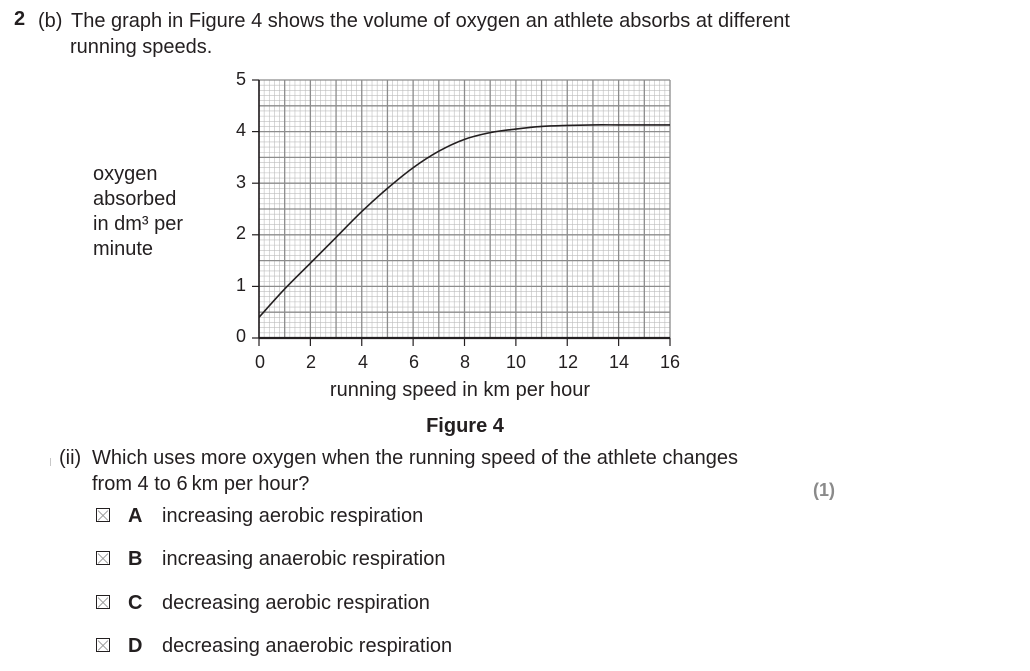 This screenshot has width=1030, height=671. I want to click on y-tick-label: 1, so click(240, 285).